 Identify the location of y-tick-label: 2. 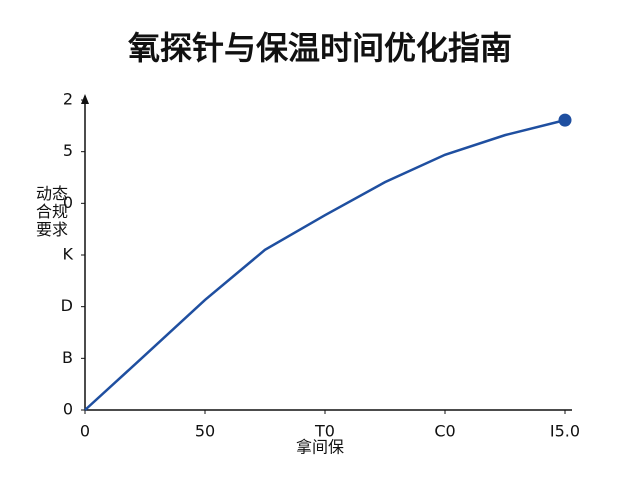
(68, 99).